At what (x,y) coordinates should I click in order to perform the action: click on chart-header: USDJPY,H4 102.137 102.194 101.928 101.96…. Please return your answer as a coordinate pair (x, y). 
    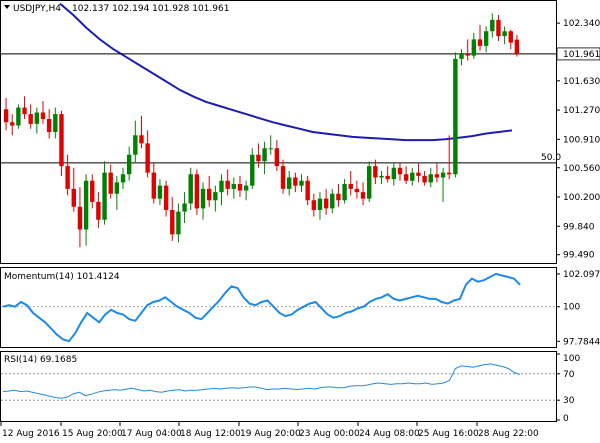
    Looking at the image, I should click on (116, 9).